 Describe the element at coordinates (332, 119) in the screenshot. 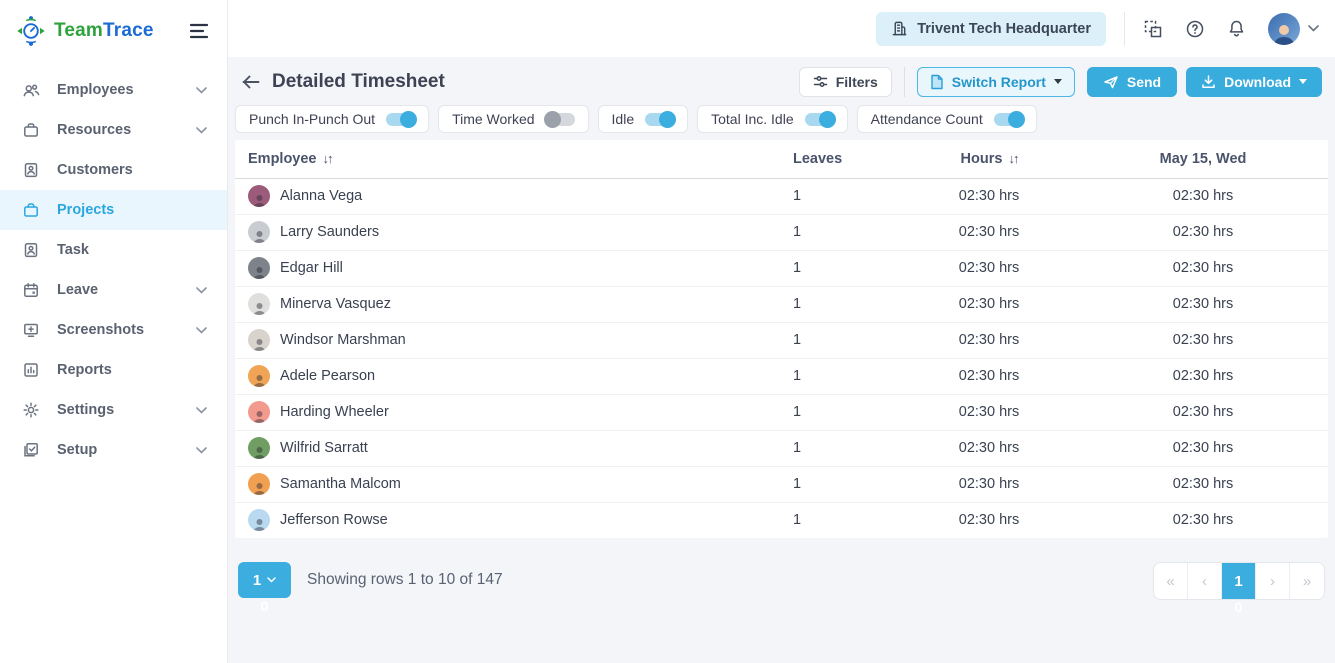

I see `toggle-punch-in-punch-out: Punch In-Punch Out` at that location.